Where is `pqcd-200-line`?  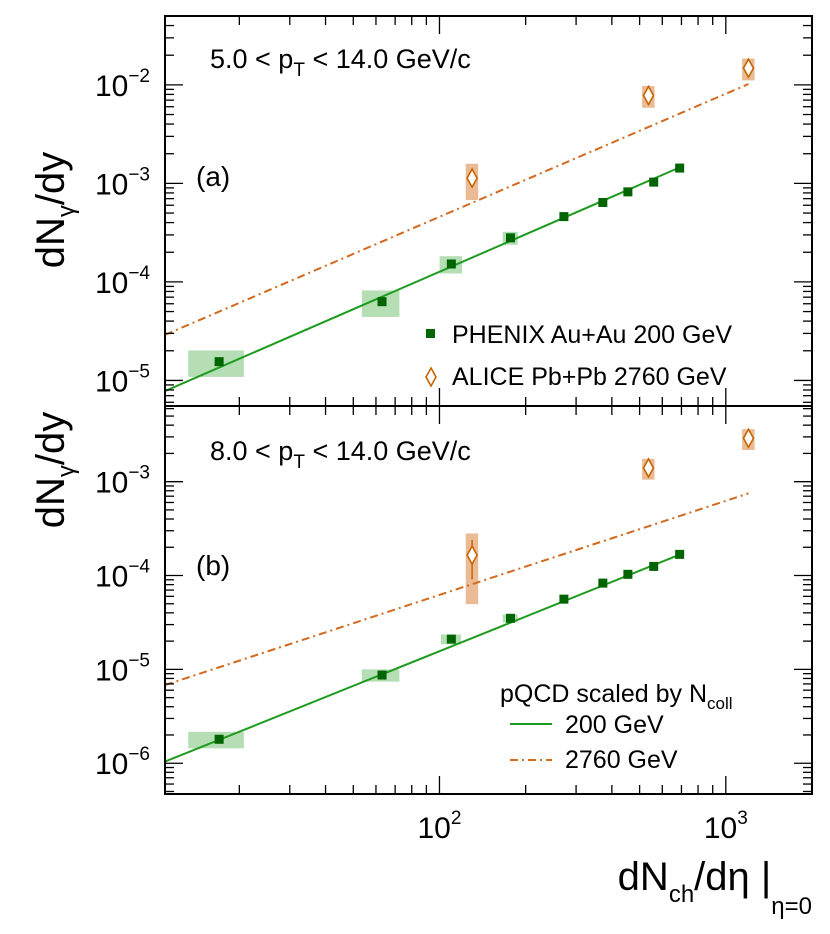 pqcd-200-line is located at coordinates (423, 657).